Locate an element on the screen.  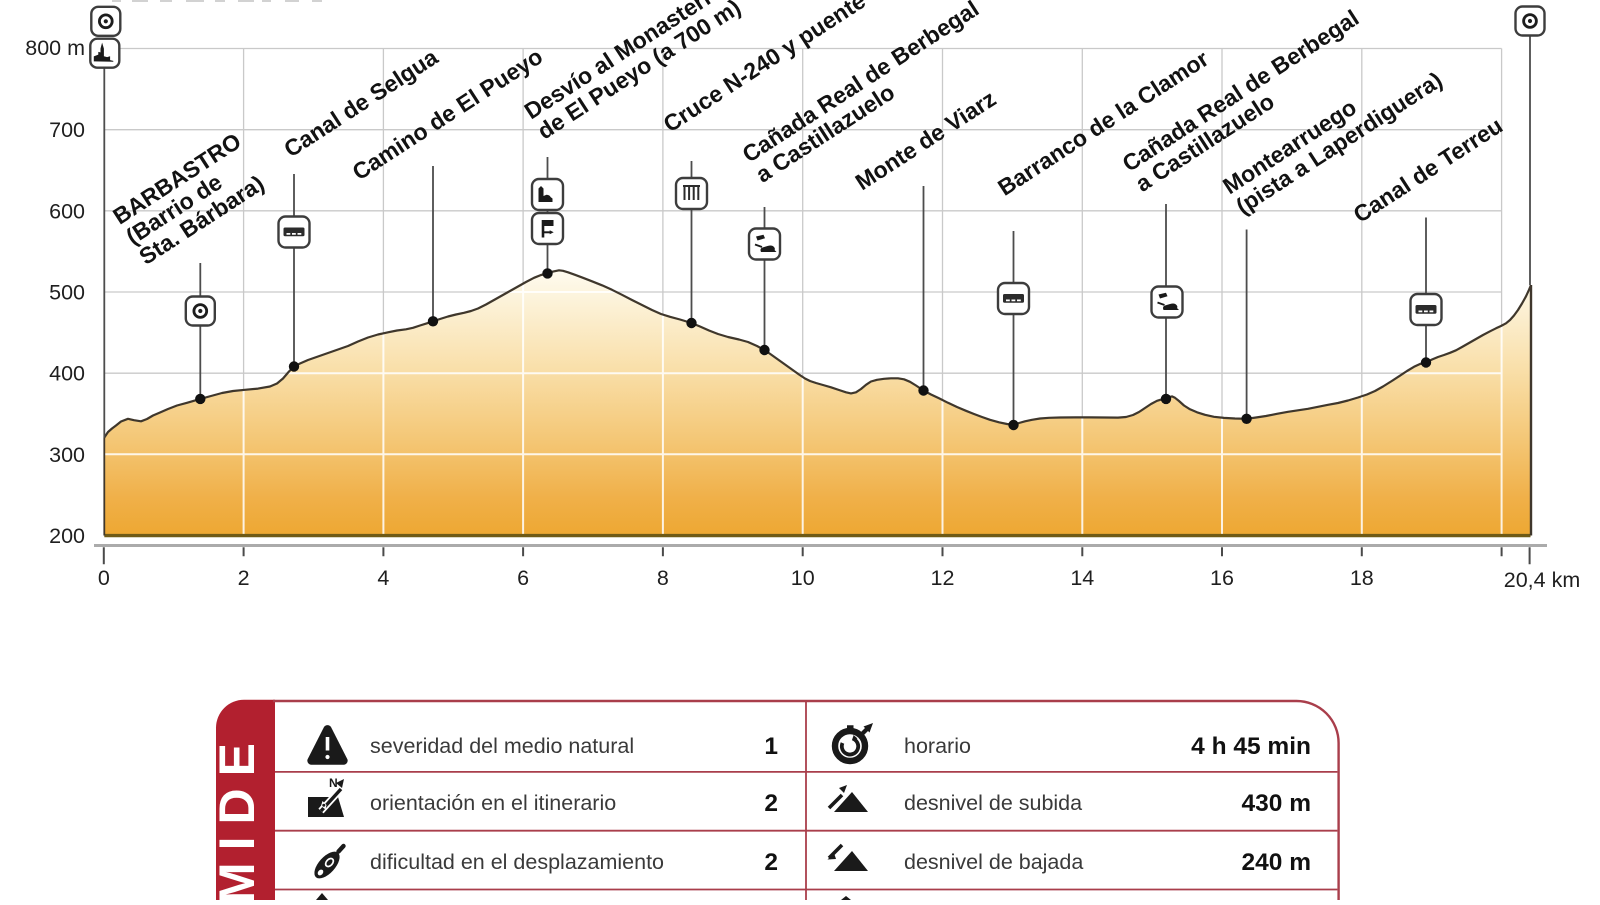
svg-text: orientación en el itinerario is located at coordinates (493, 803).